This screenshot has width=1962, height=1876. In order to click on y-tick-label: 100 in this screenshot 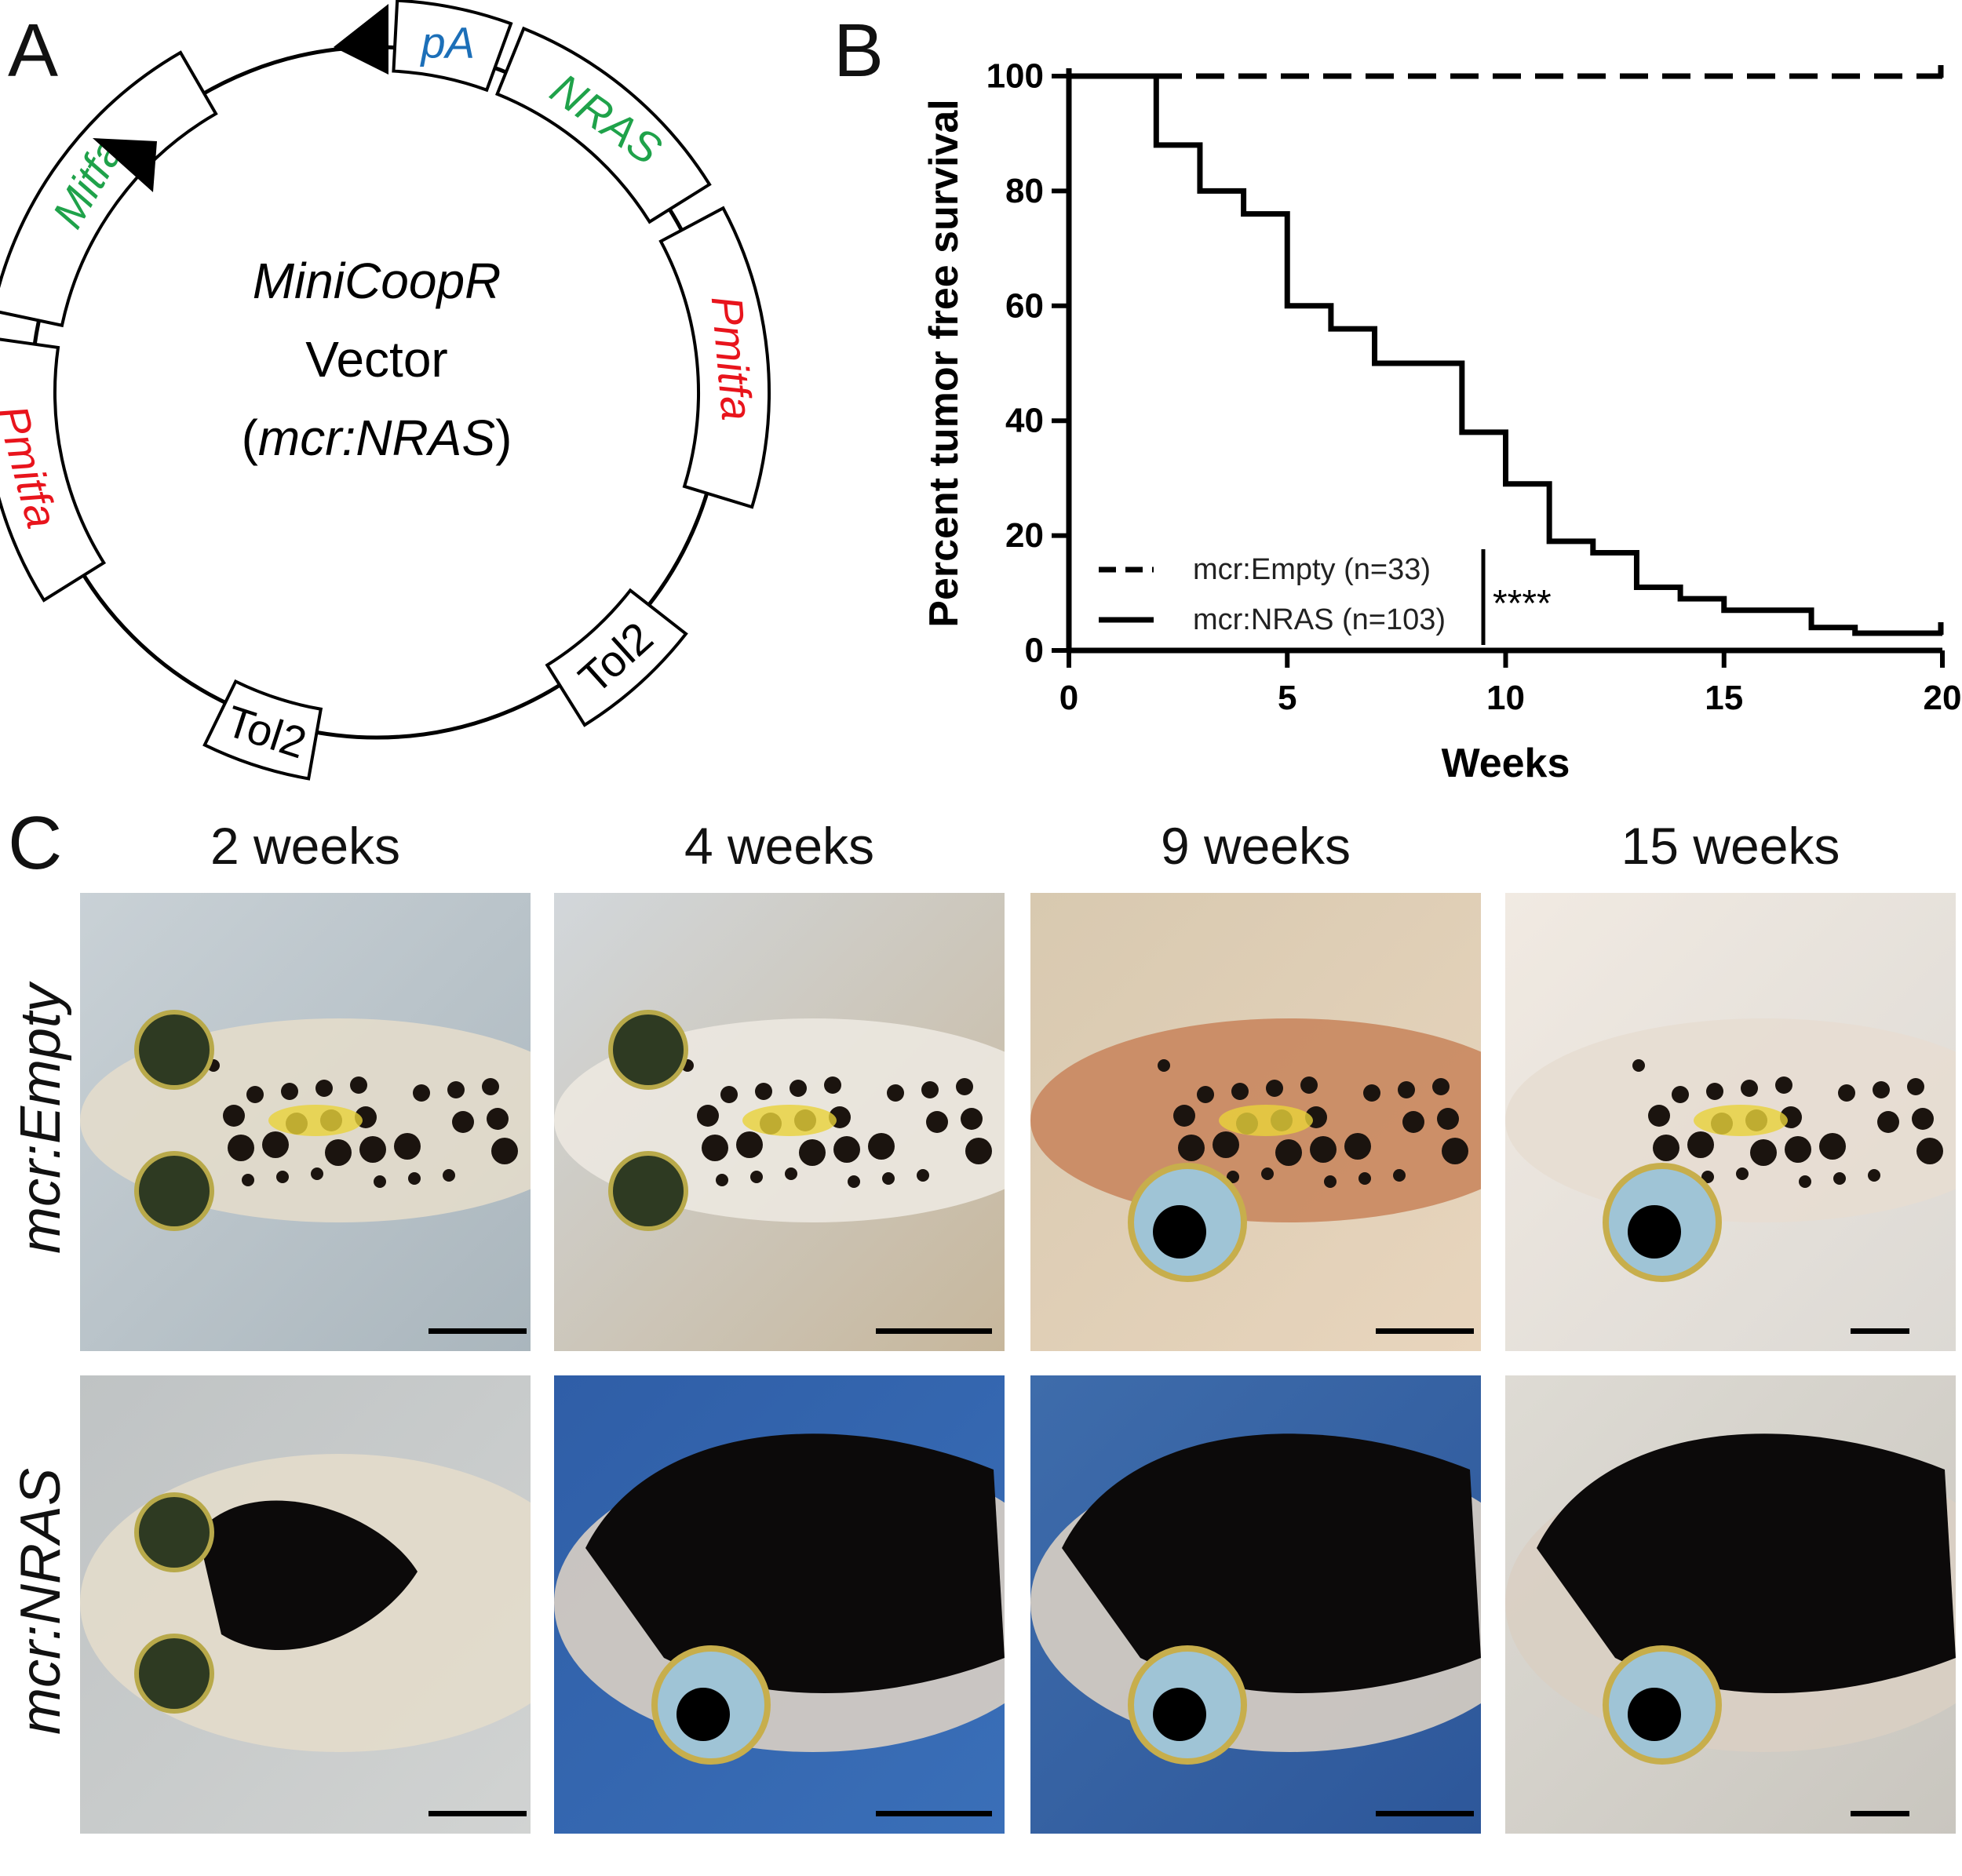, I will do `click(1015, 76)`.